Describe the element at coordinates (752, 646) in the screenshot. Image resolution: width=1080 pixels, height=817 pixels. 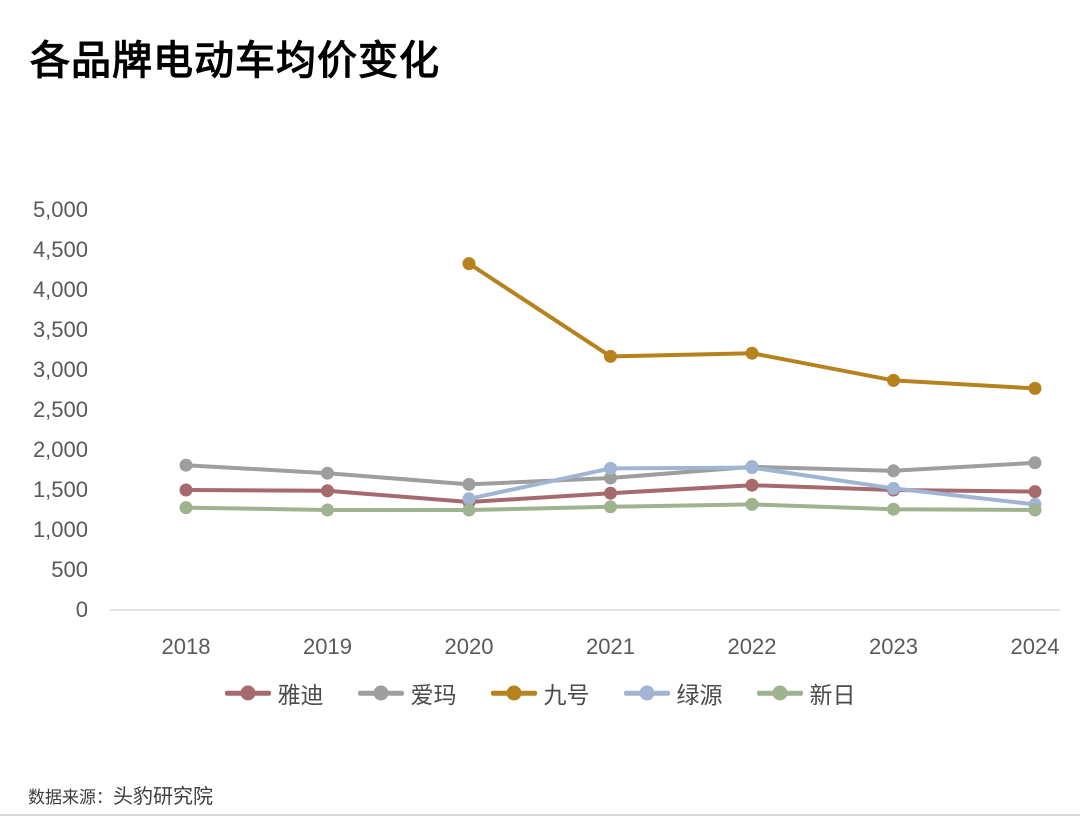
I see `x-tick-label: 2022` at that location.